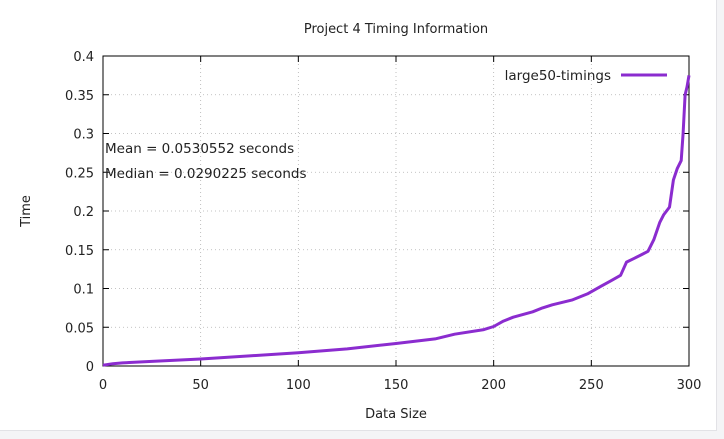 The height and width of the screenshot is (439, 724). I want to click on y-tick-label: 0.2, so click(83, 212).